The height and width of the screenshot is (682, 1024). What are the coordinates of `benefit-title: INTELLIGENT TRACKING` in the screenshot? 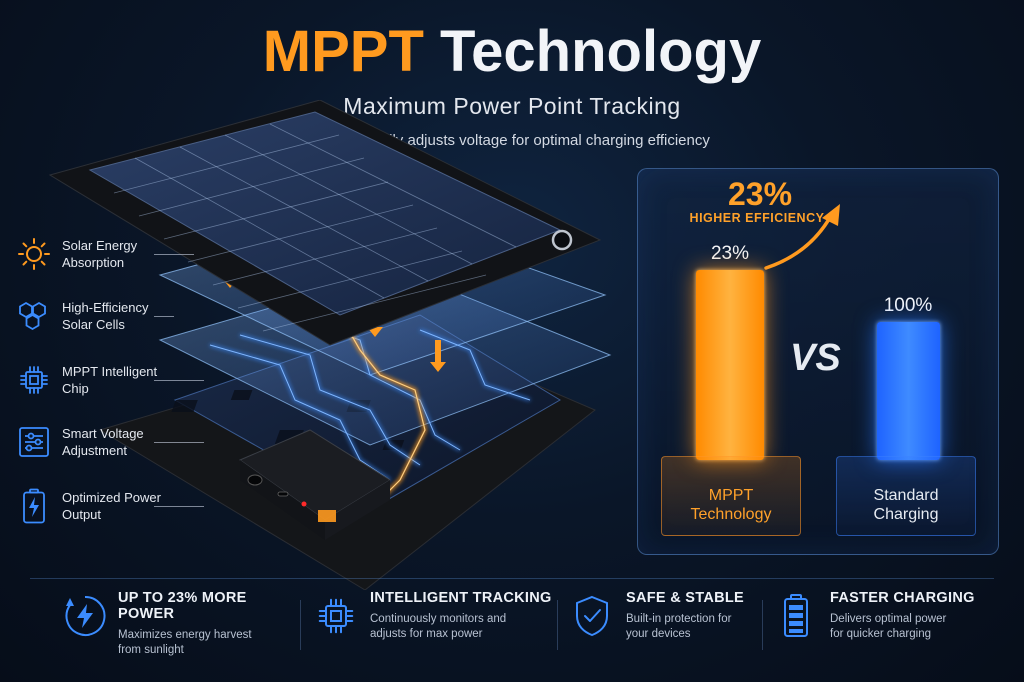 It's located at (461, 598).